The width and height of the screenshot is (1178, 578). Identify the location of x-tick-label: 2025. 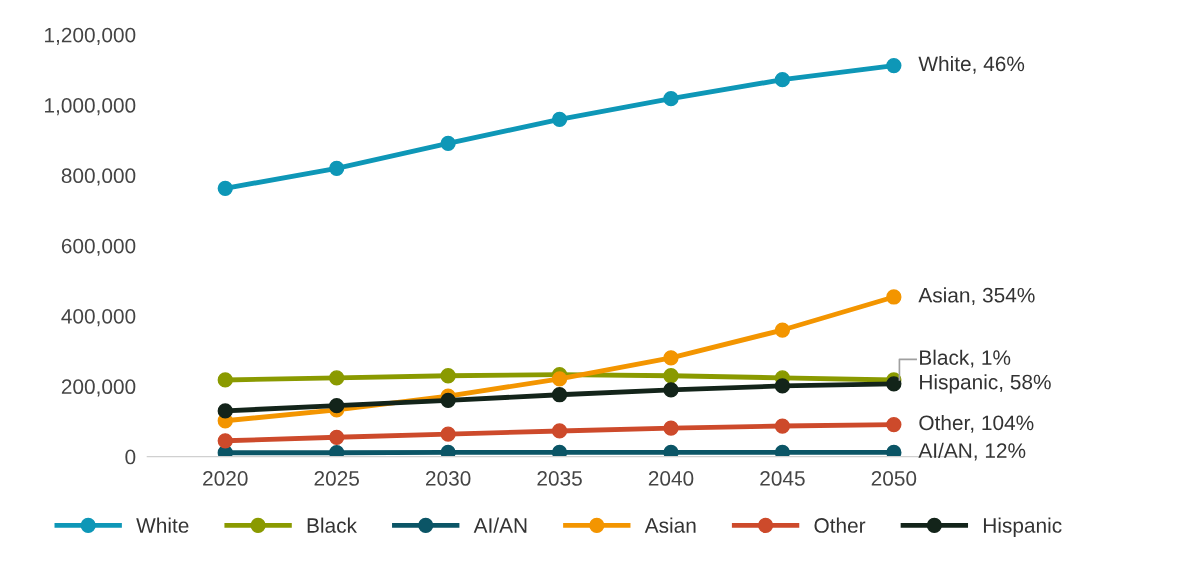
(336, 478).